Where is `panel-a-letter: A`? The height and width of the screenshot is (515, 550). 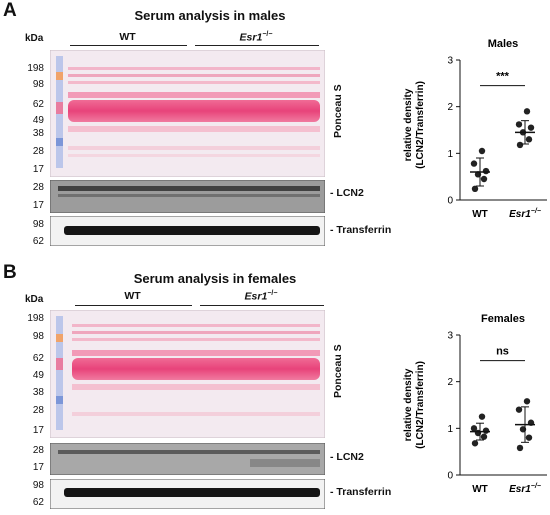 panel-a-letter: A is located at coordinates (10, 10).